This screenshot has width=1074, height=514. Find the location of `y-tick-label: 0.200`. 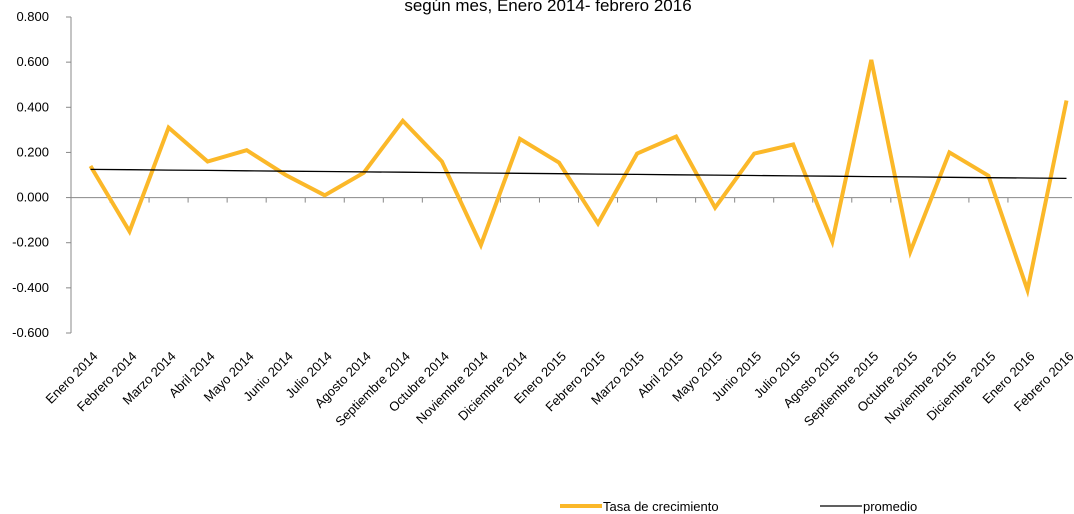

y-tick-label: 0.200 is located at coordinates (32, 151).